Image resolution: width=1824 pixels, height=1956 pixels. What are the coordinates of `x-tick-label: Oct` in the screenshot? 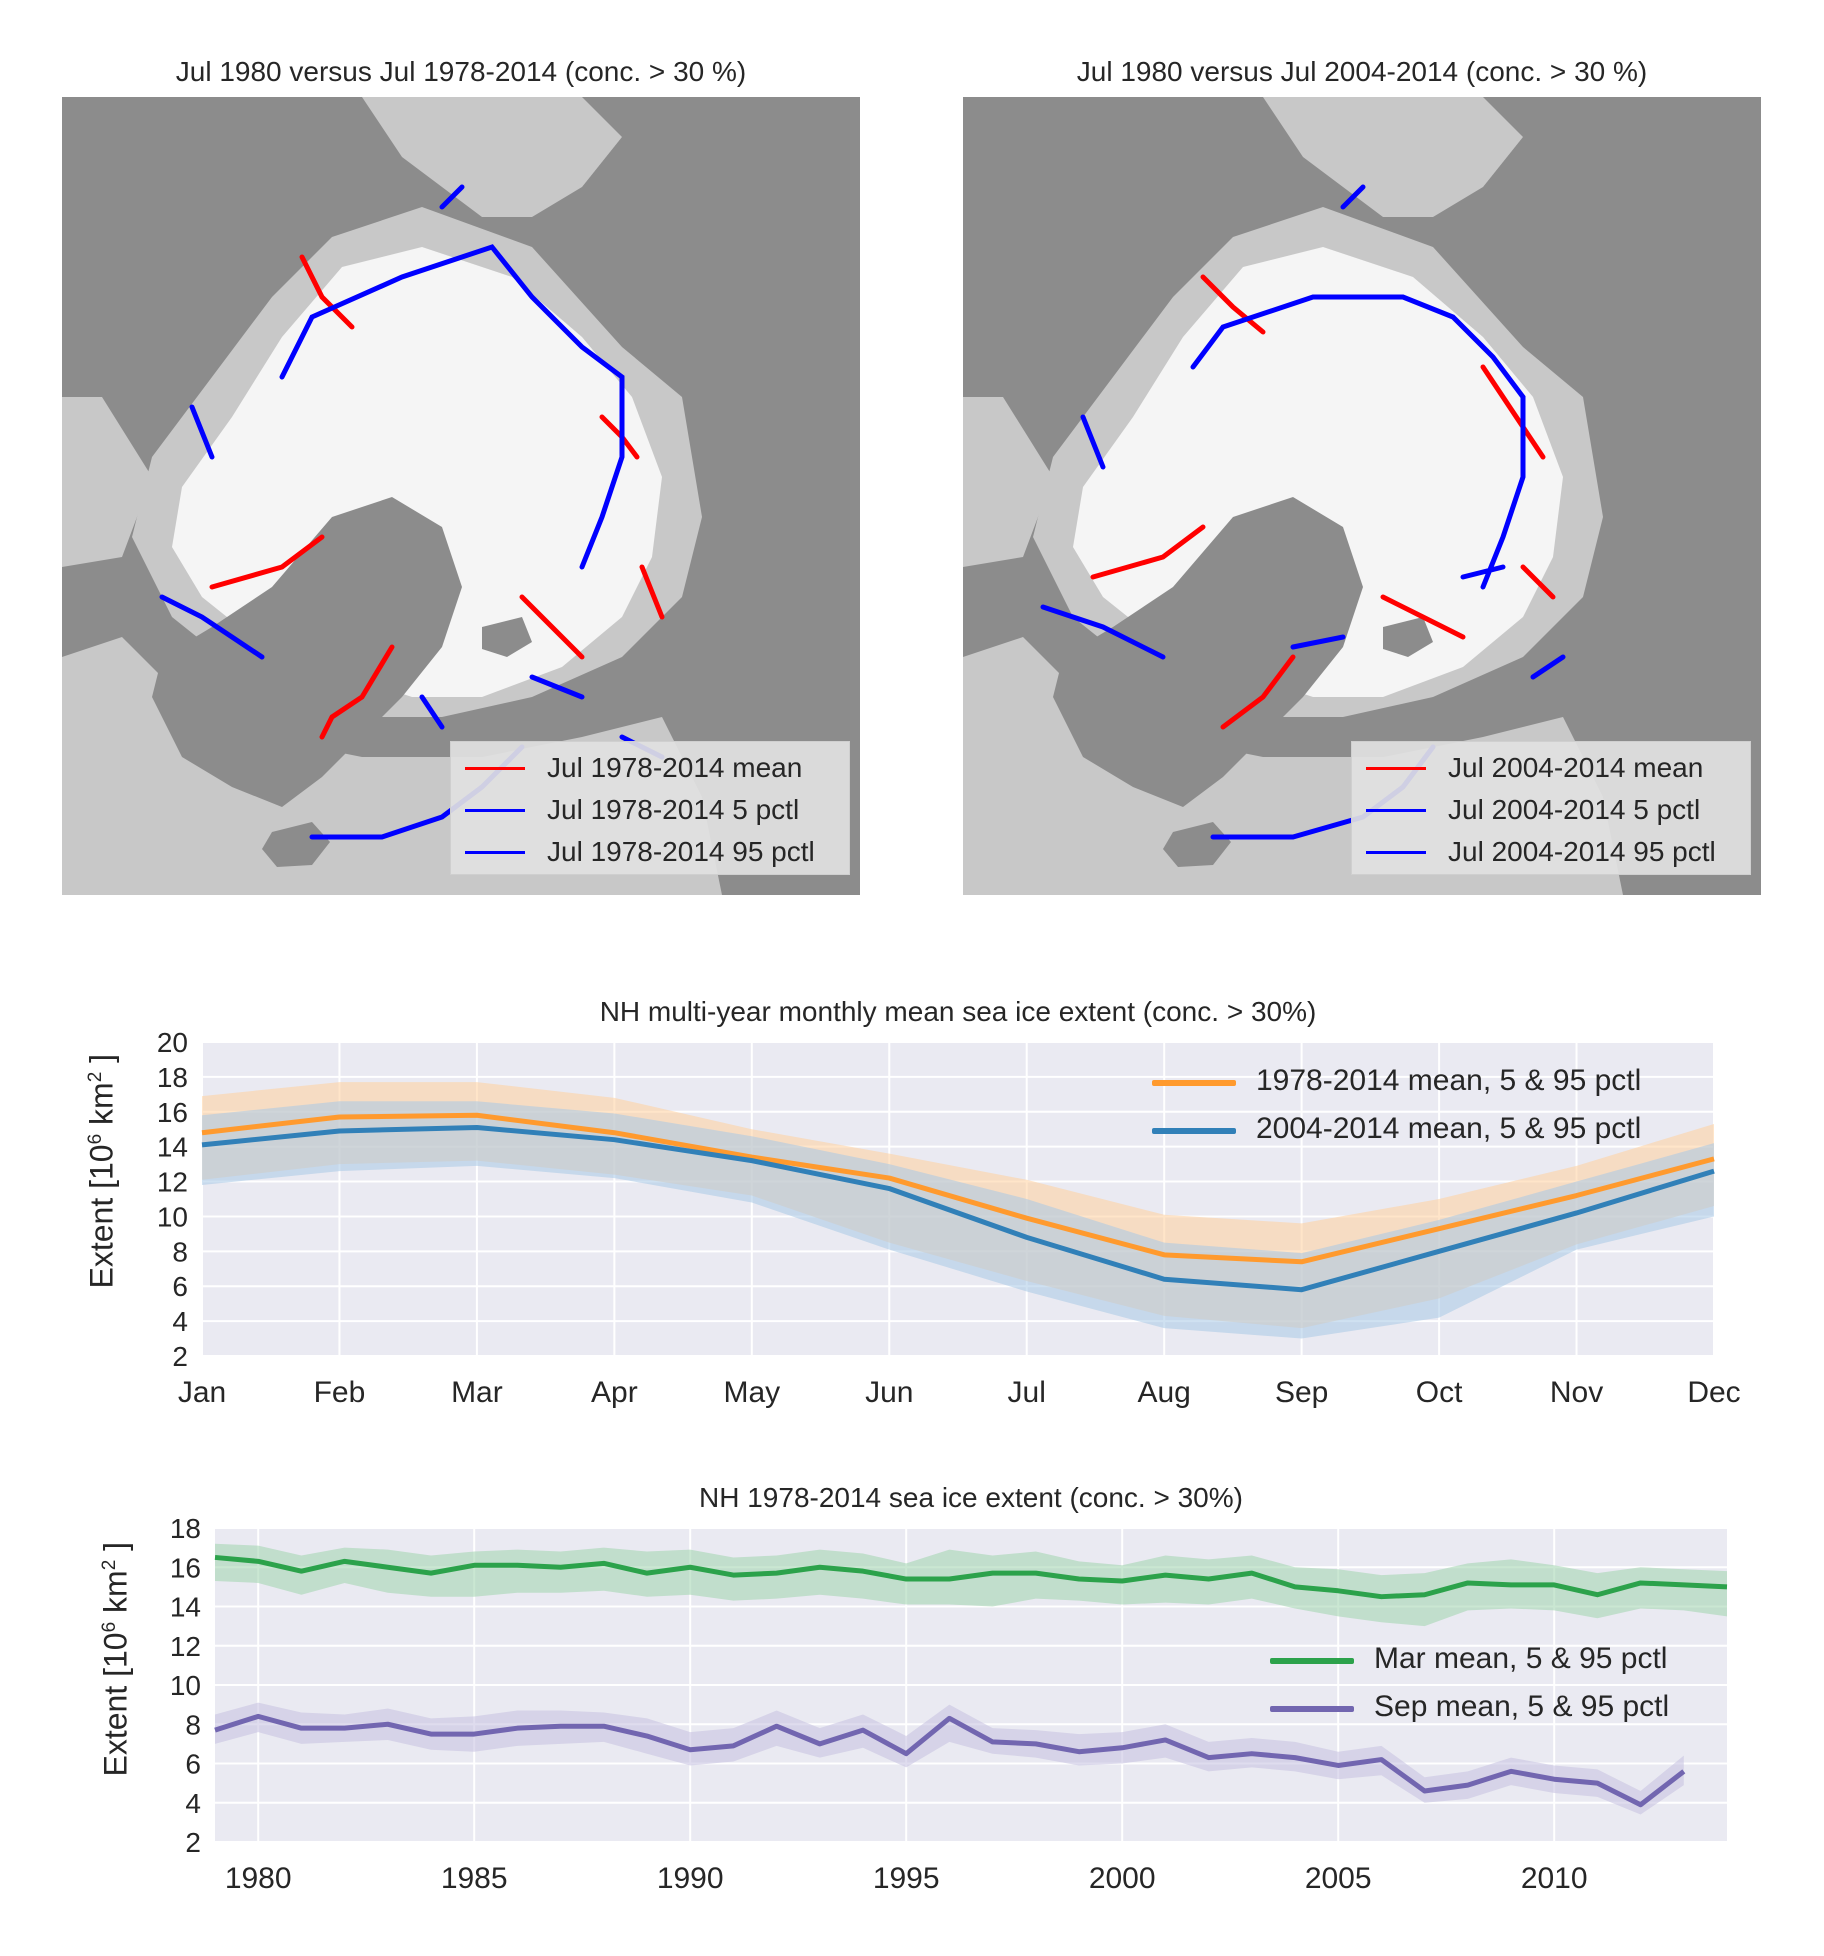 It's located at (1439, 1392).